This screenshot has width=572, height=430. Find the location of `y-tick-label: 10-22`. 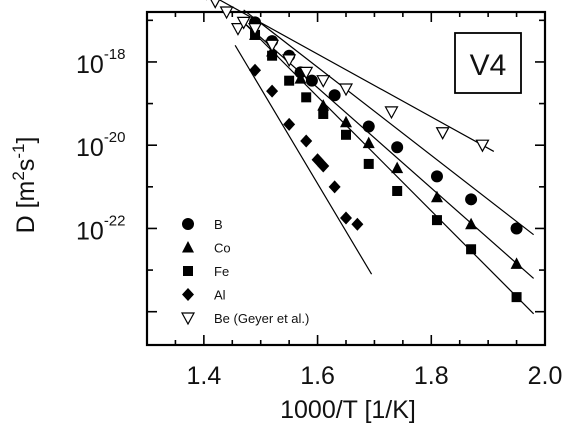

y-tick-label: 10-22 is located at coordinates (101, 228).